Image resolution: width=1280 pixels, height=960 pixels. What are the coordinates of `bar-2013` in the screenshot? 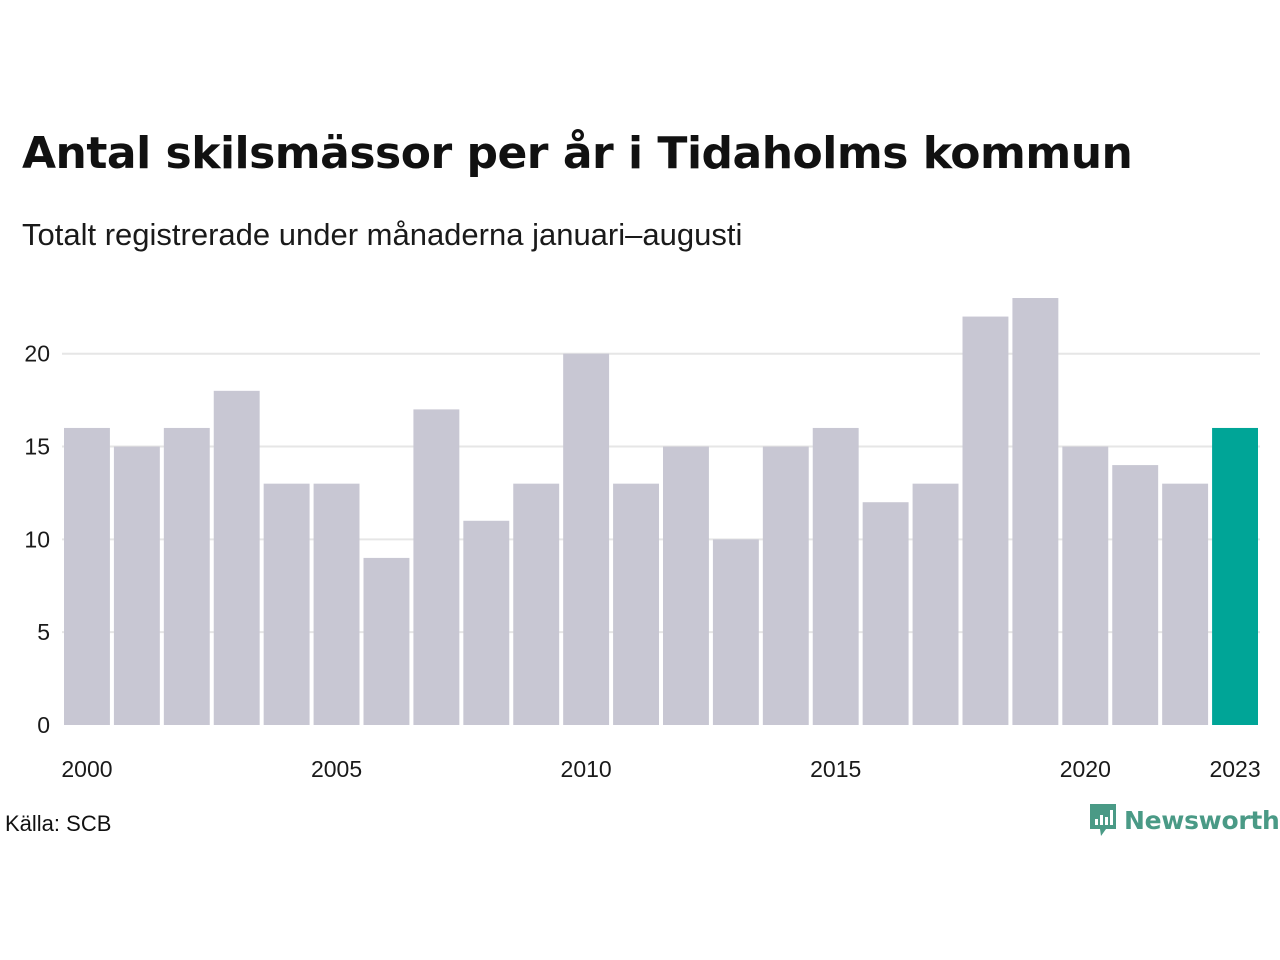 It's located at (735, 632).